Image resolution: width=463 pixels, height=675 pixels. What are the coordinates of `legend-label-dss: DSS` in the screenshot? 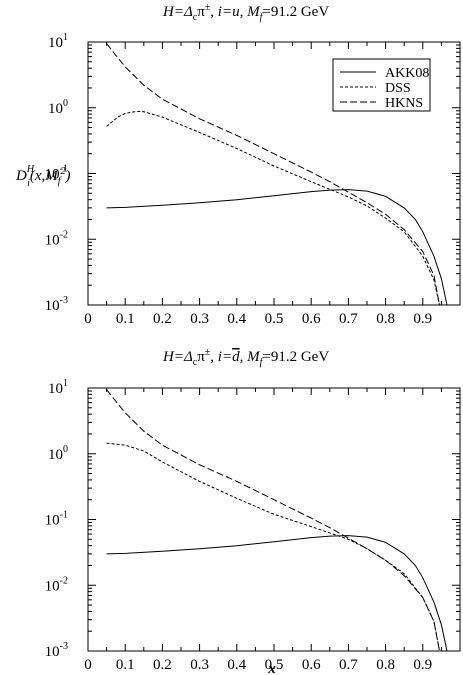 It's located at (398, 88).